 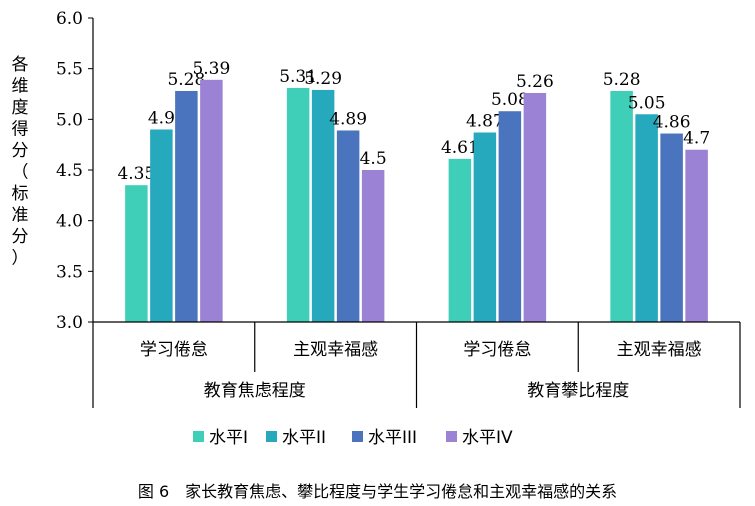 I want to click on y-tick-label: 6.0, so click(x=69, y=19).